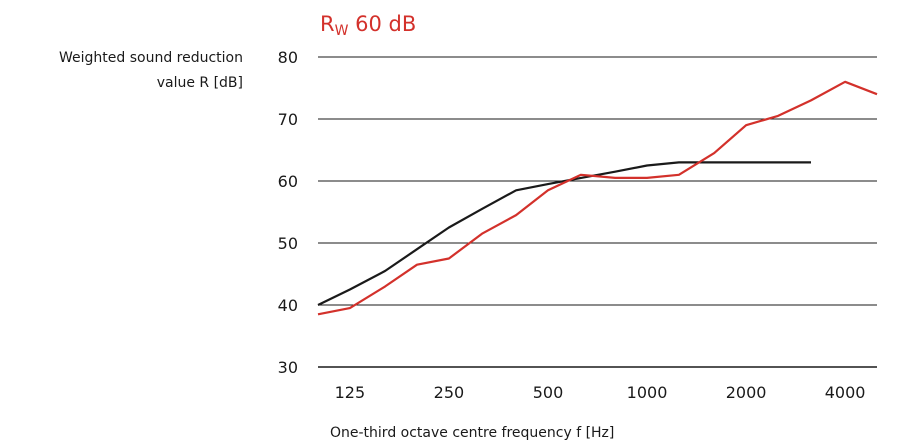 The image size is (899, 443). Describe the element at coordinates (200, 83) in the screenshot. I see `y-axis-label-line2: value R [dB]` at that location.